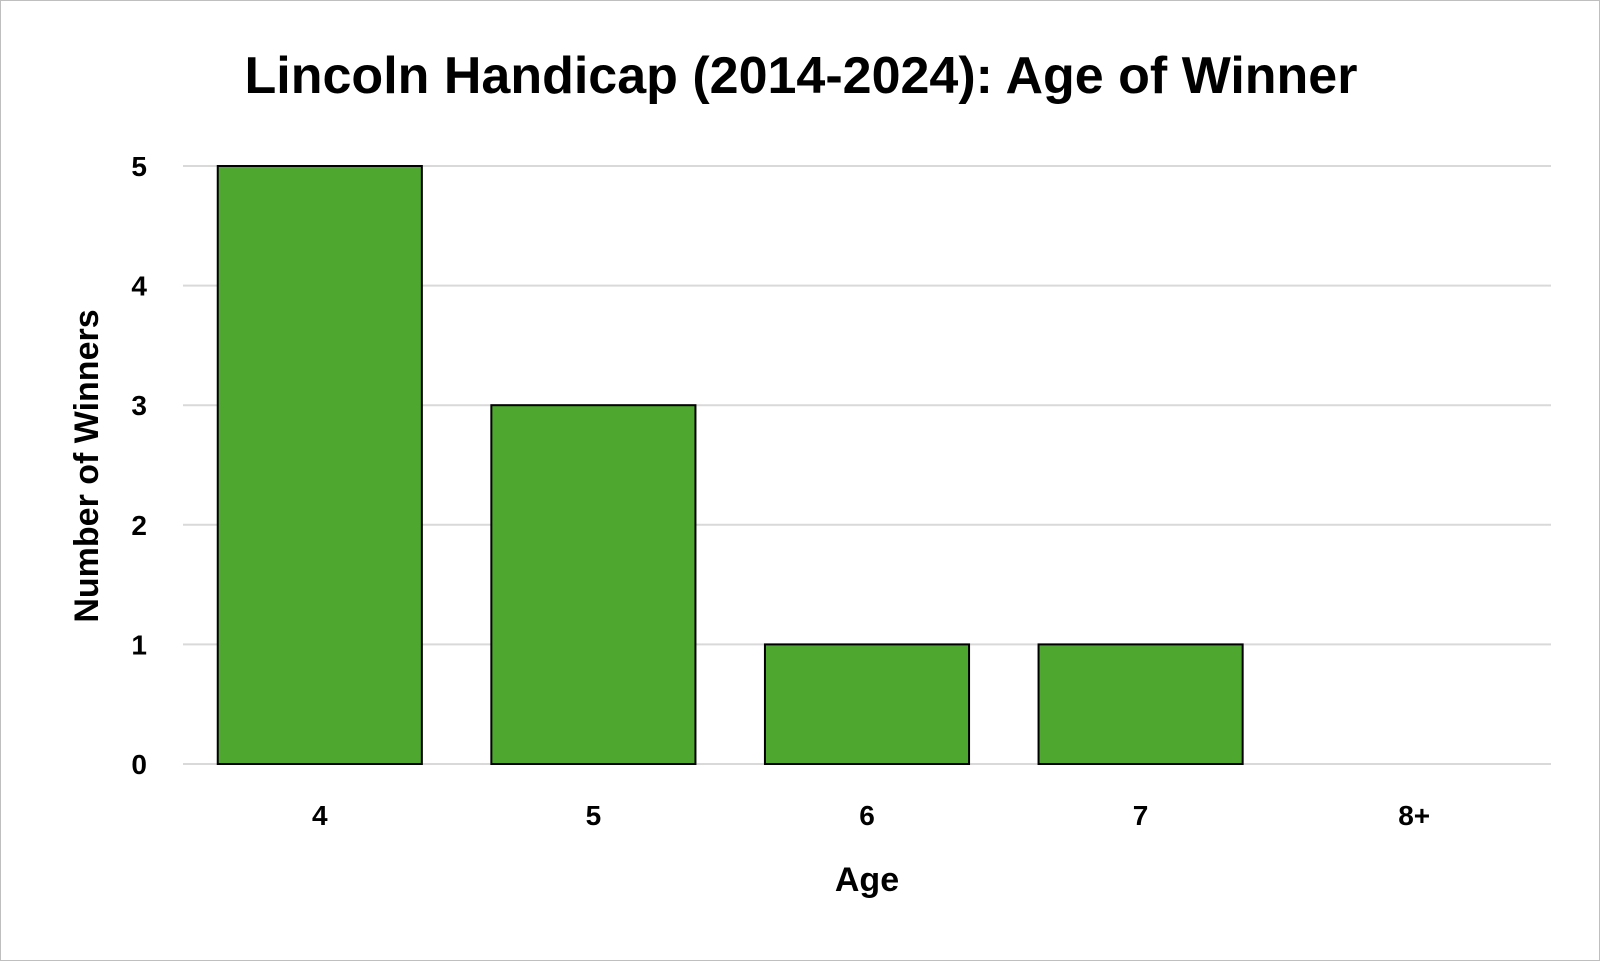 The image size is (1600, 962). I want to click on x-axis-title: Age, so click(867, 880).